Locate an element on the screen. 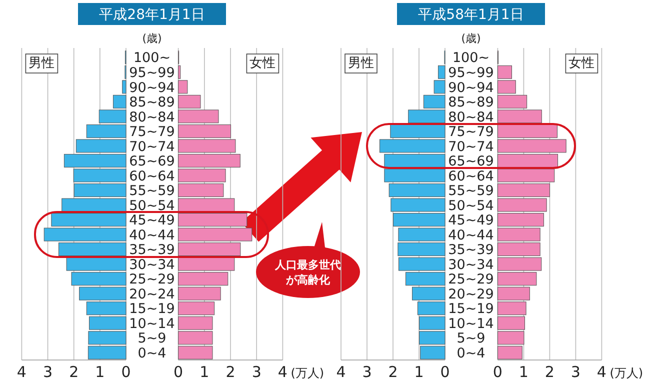  y-tick-label: 20~24 is located at coordinates (152, 294).